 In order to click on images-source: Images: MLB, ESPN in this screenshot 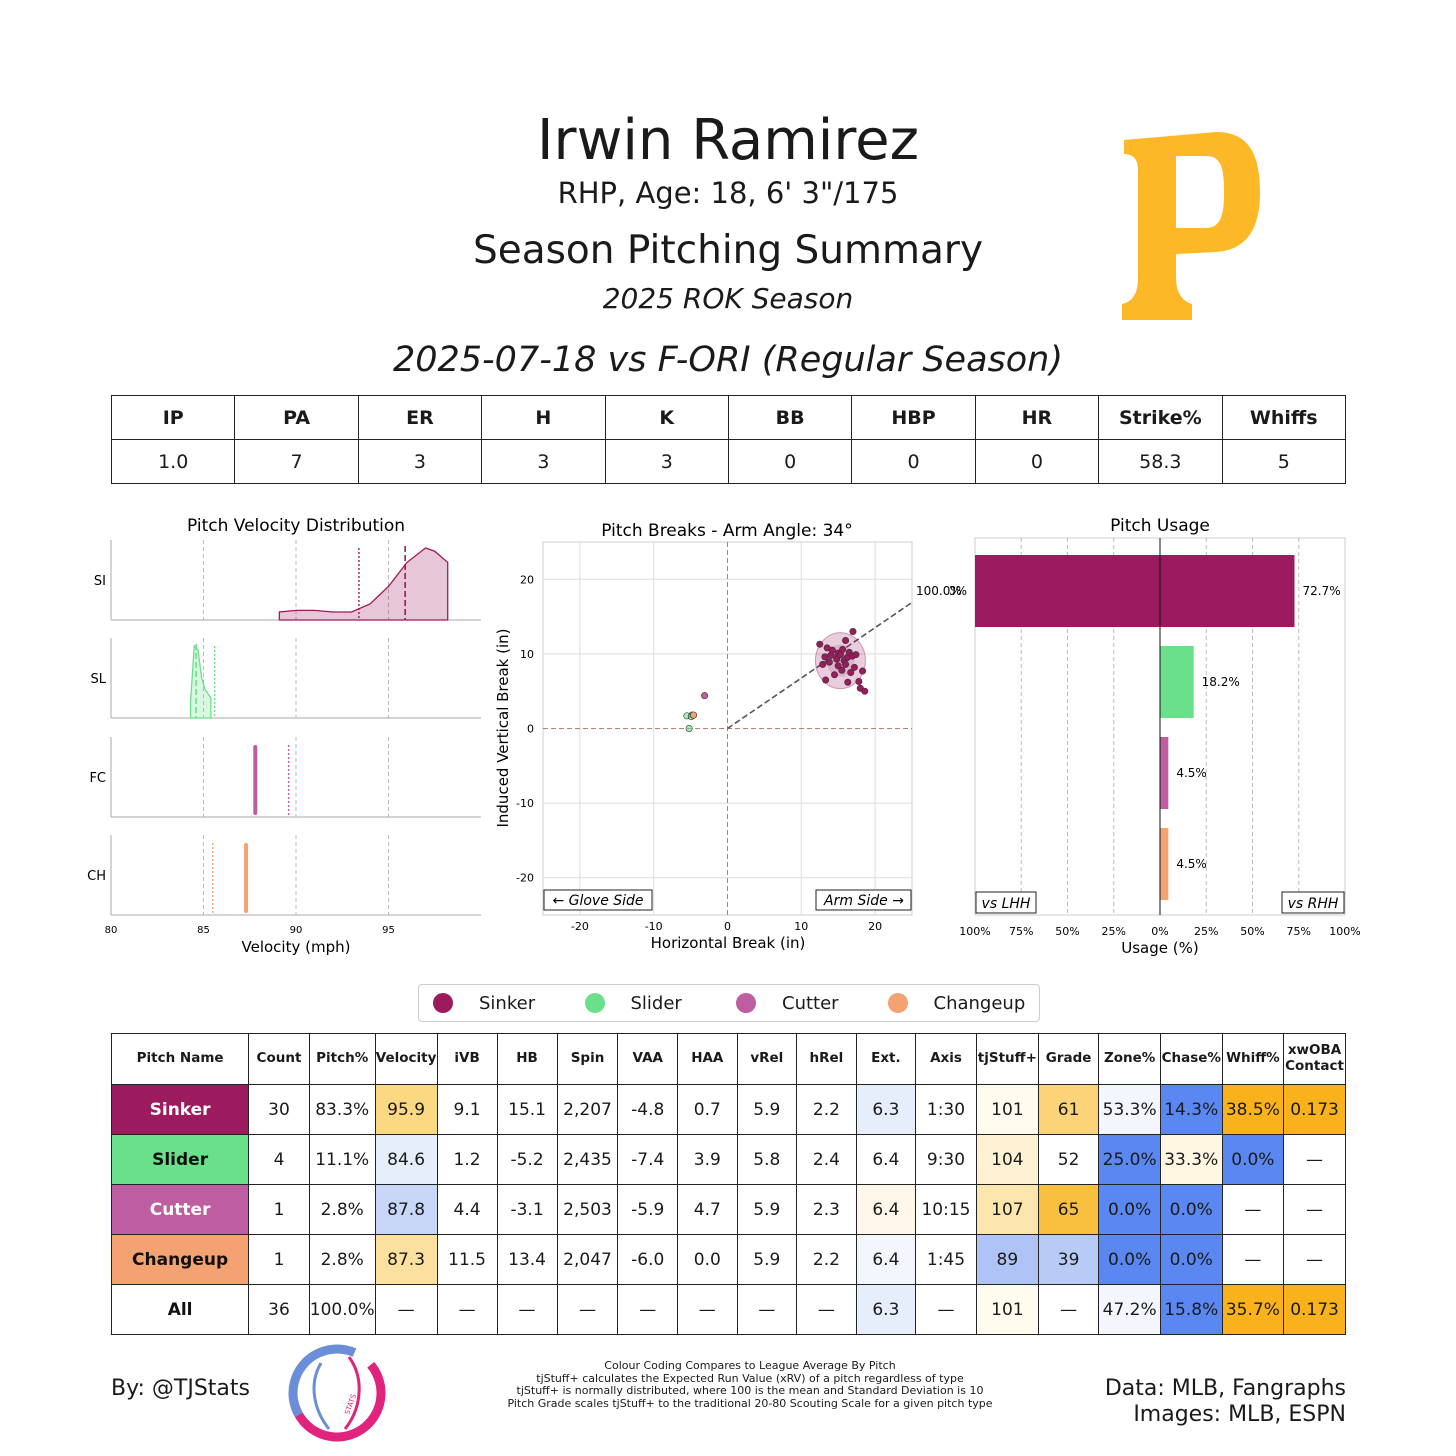, I will do `click(1239, 1415)`.